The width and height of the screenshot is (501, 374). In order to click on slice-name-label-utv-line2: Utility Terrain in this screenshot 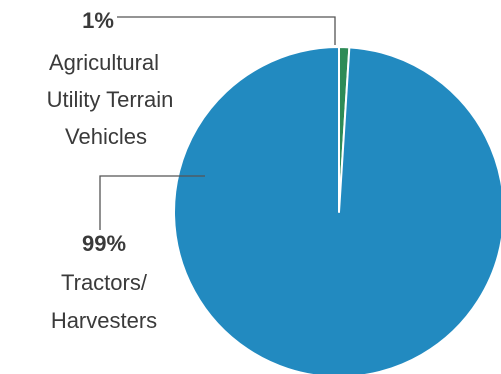, I will do `click(110, 99)`.